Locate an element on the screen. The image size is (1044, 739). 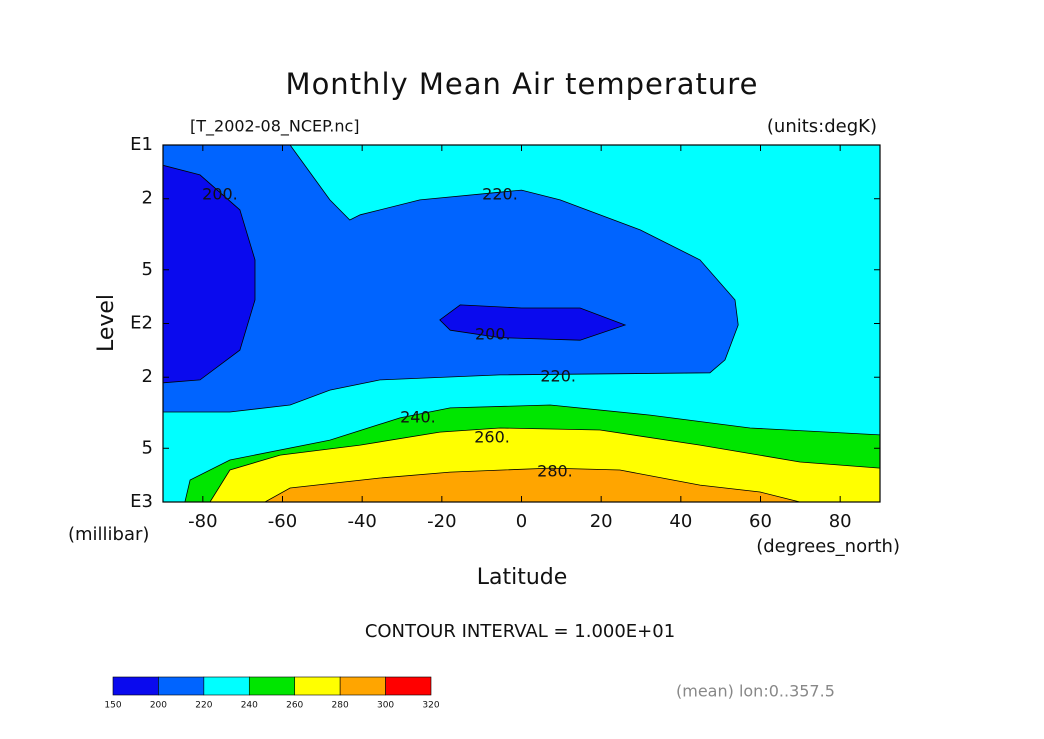
colorbar-label: 320 is located at coordinates (430, 706).